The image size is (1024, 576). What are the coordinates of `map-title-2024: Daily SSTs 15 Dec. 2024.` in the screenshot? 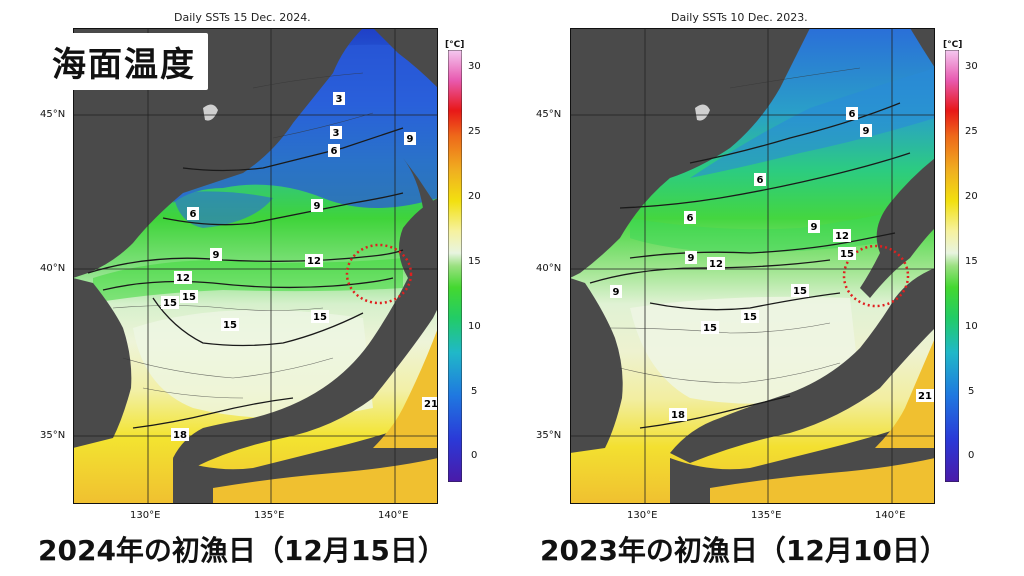 It's located at (242, 17).